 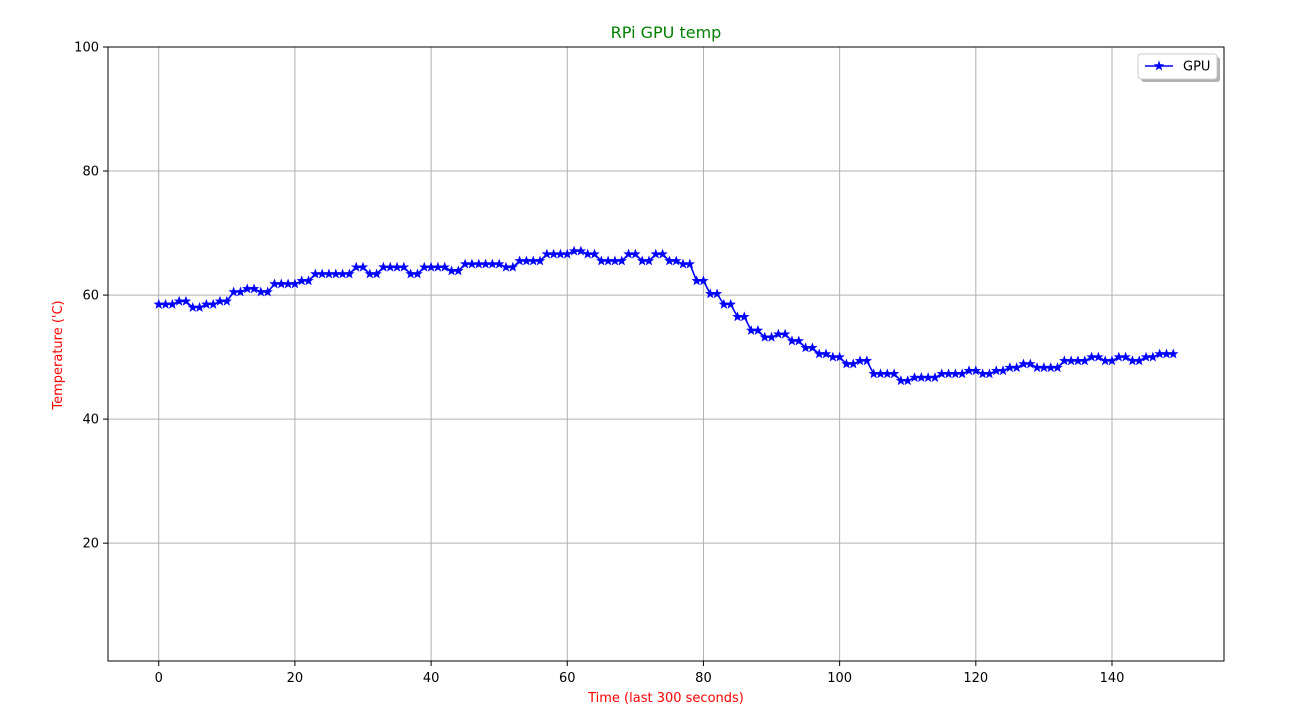 I want to click on x-tick-label: 120, so click(x=975, y=678).